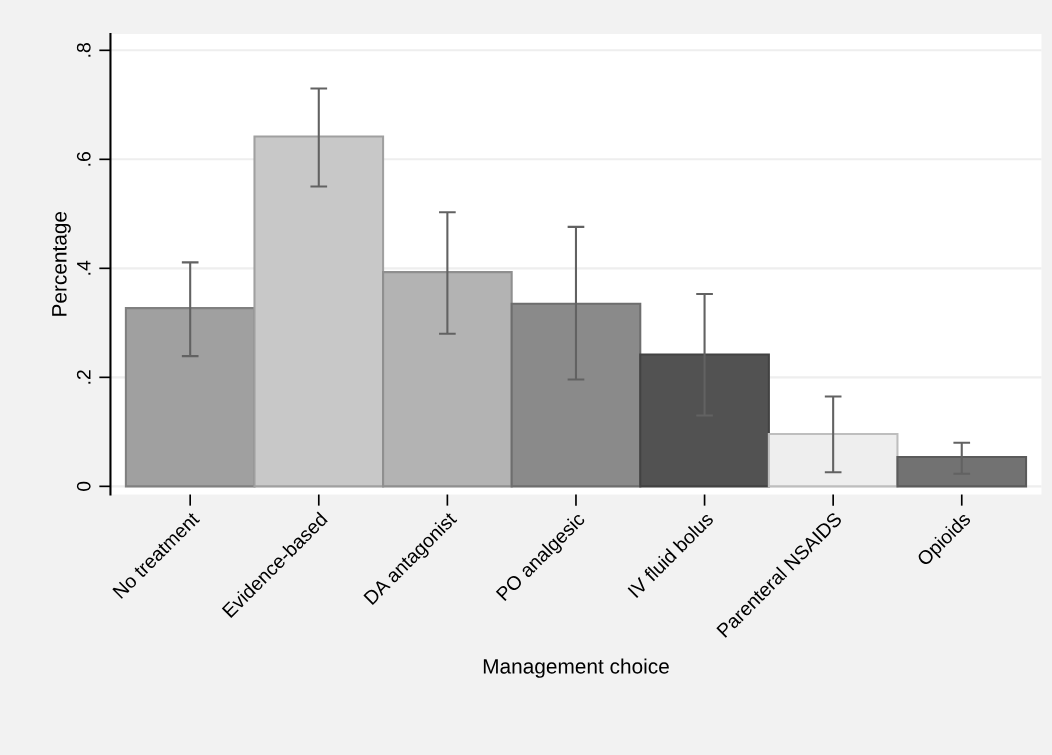 The height and width of the screenshot is (755, 1052). I want to click on y-tick-label: .4, so click(84, 267).